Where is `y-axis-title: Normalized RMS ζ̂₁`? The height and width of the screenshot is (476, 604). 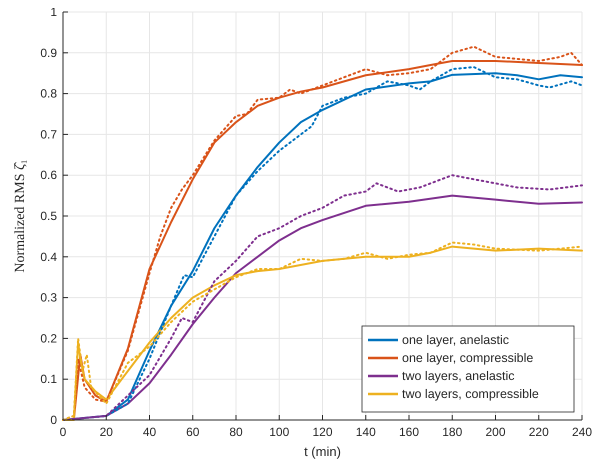 y-axis-title: Normalized RMS ζ̂₁ is located at coordinates (20, 216).